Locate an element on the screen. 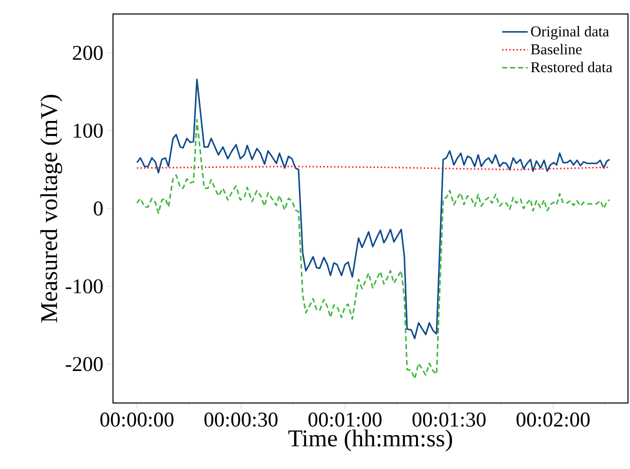 The width and height of the screenshot is (630, 469). x-tick-label: 00:02:00 is located at coordinates (553, 419).